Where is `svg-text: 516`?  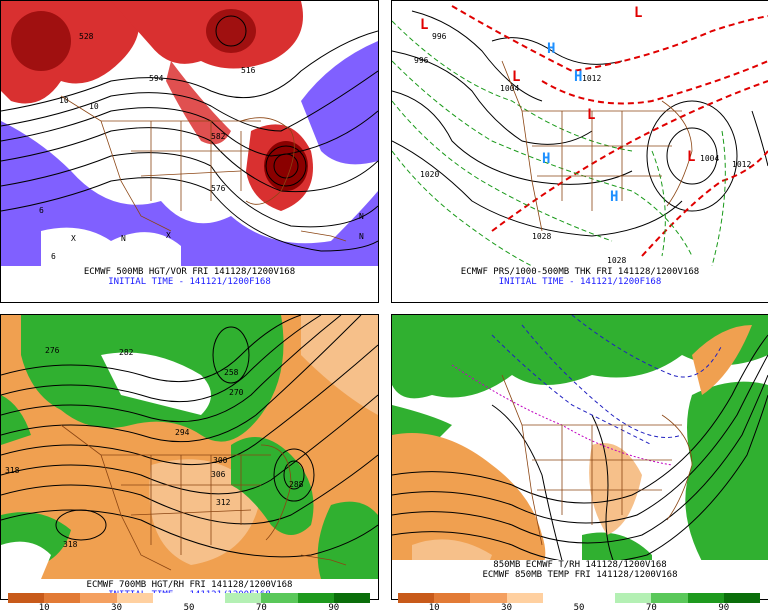 svg-text: 516 is located at coordinates (248, 70).